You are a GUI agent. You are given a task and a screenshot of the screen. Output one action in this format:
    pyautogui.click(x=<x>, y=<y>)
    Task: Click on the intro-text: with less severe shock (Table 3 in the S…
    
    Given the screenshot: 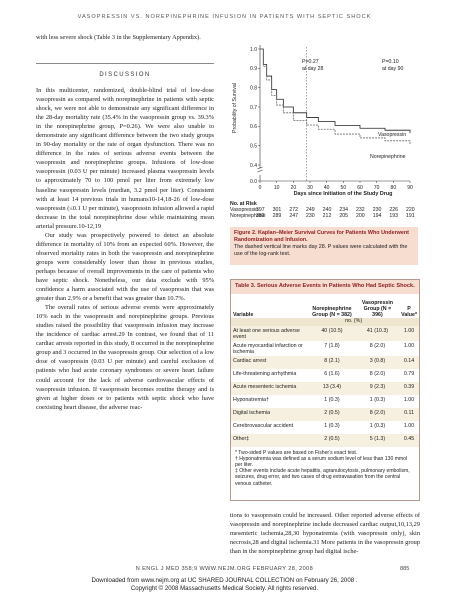 What is the action you would take?
    pyautogui.click(x=118, y=37)
    